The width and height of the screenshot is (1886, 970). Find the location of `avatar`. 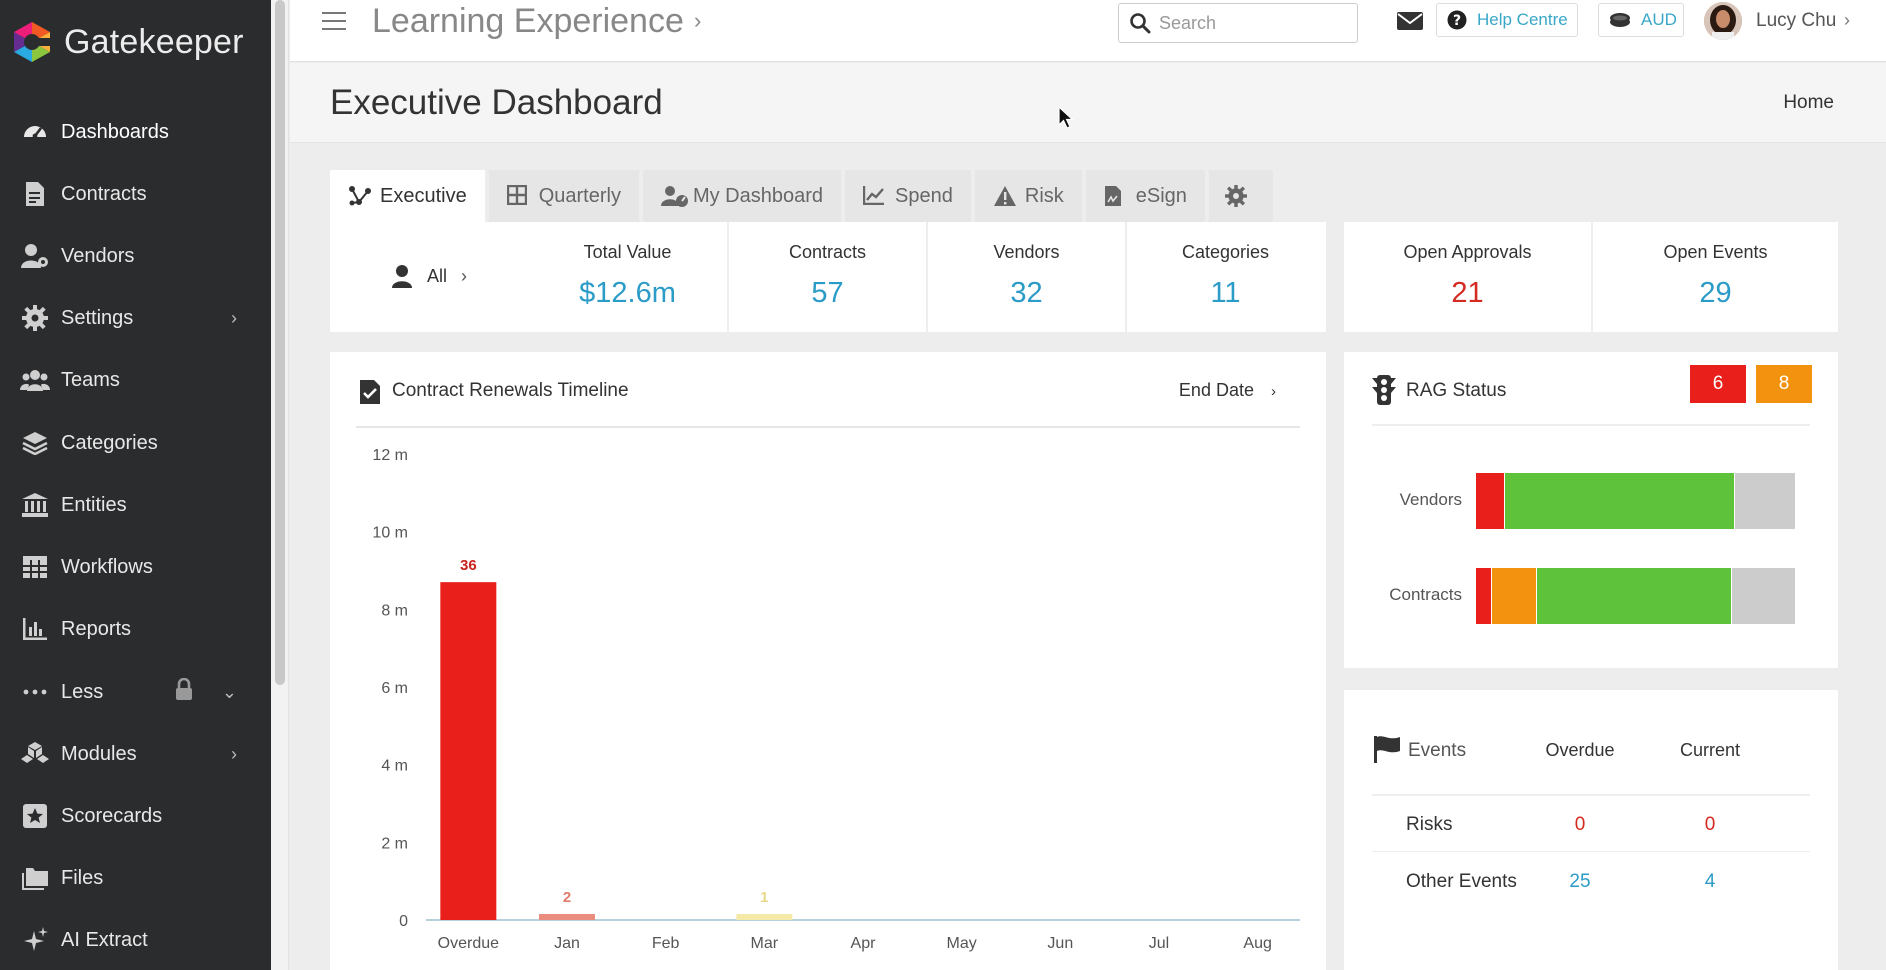

avatar is located at coordinates (1723, 21).